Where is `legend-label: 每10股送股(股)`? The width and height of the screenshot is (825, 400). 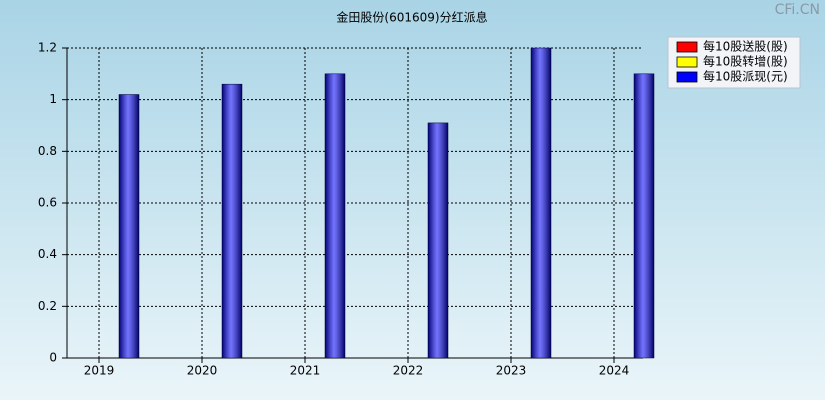 legend-label: 每10股送股(股) is located at coordinates (745, 46).